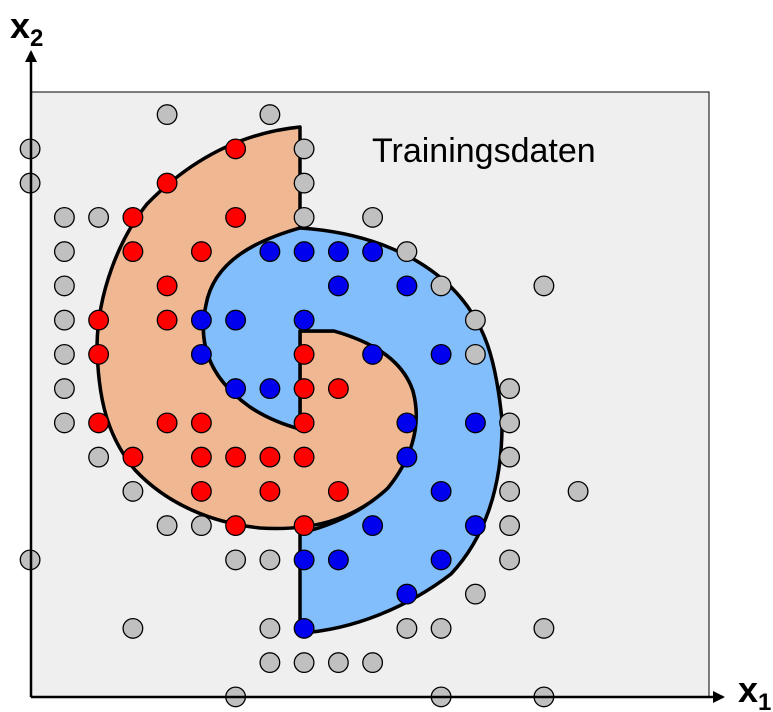 This screenshot has width=773, height=712. Describe the element at coordinates (26, 28) in the screenshot. I see `y-axis-label: x2` at that location.